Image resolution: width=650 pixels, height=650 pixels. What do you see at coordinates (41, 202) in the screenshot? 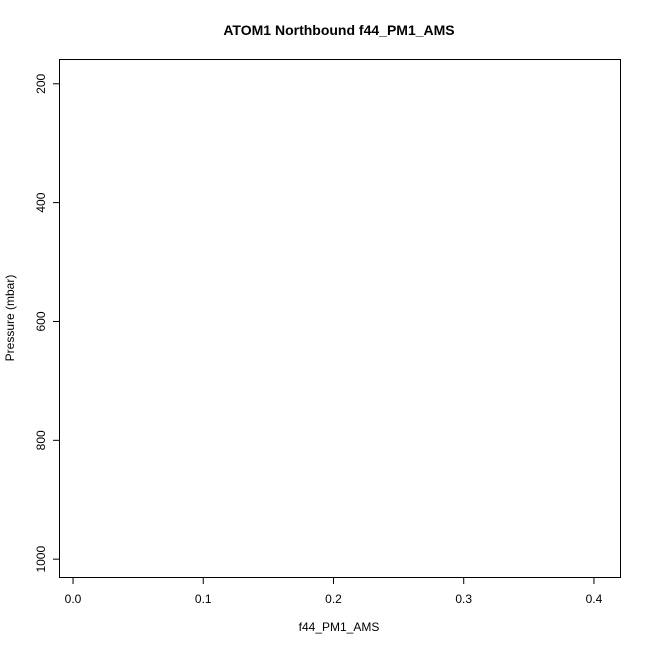
I see `y-tick-label: 400` at bounding box center [41, 202].